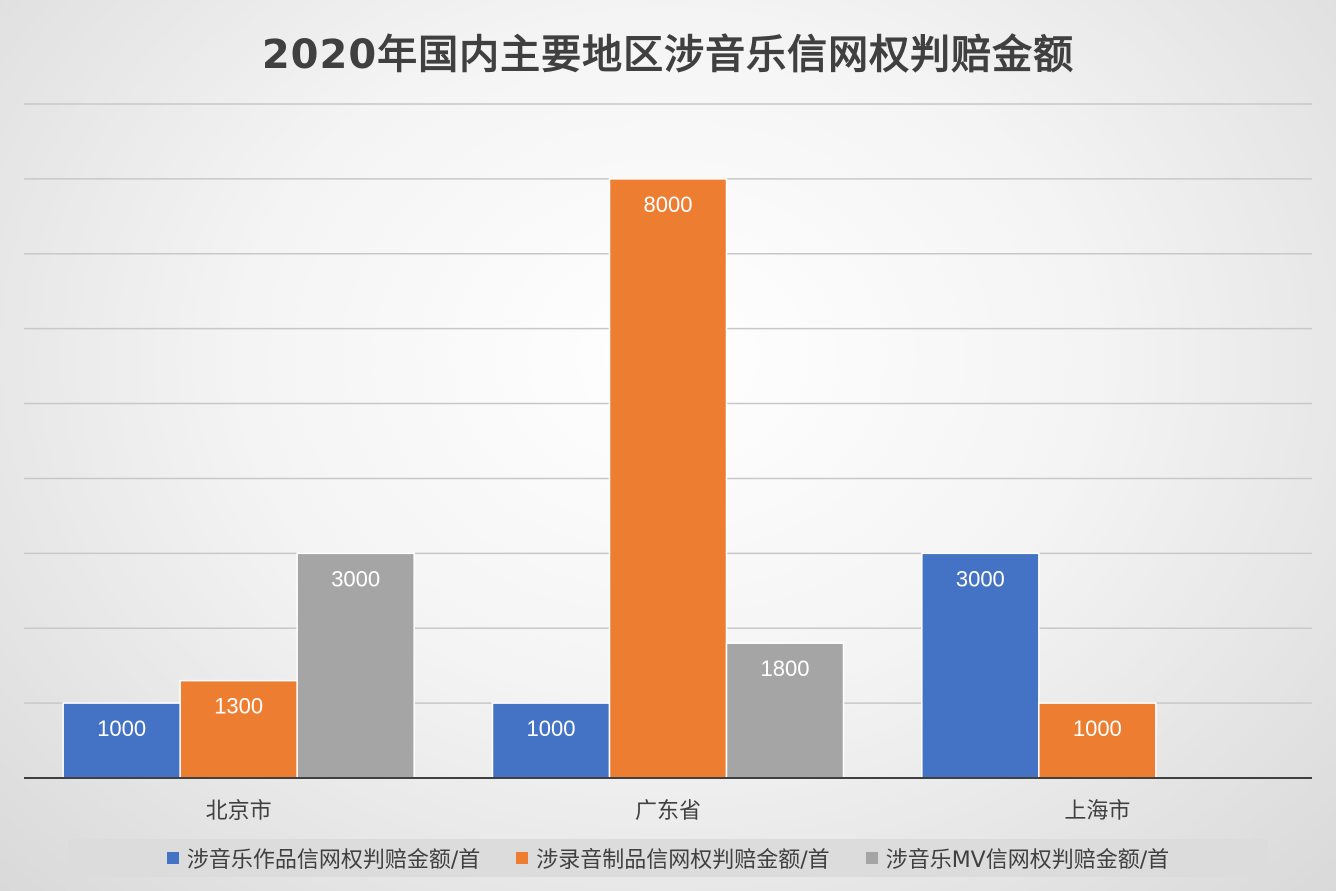 The height and width of the screenshot is (891, 1336). I want to click on legend-label: 涉音乐MV信网权判赔金额/首, so click(1027, 860).